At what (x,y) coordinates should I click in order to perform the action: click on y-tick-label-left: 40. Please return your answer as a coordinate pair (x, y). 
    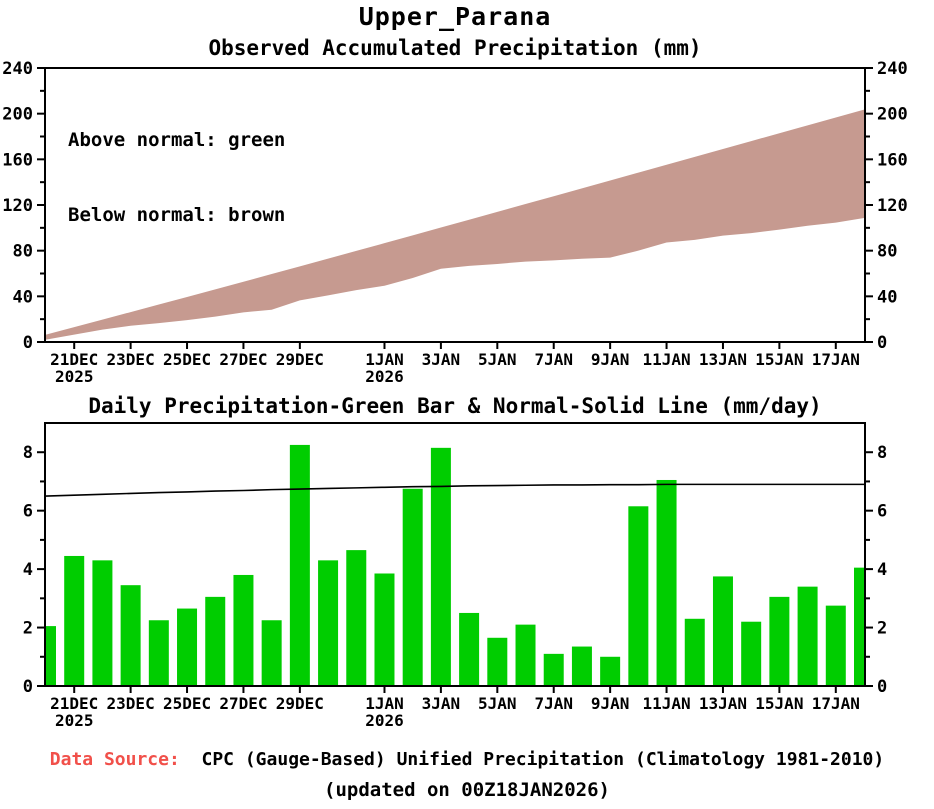
    Looking at the image, I should click on (23, 297).